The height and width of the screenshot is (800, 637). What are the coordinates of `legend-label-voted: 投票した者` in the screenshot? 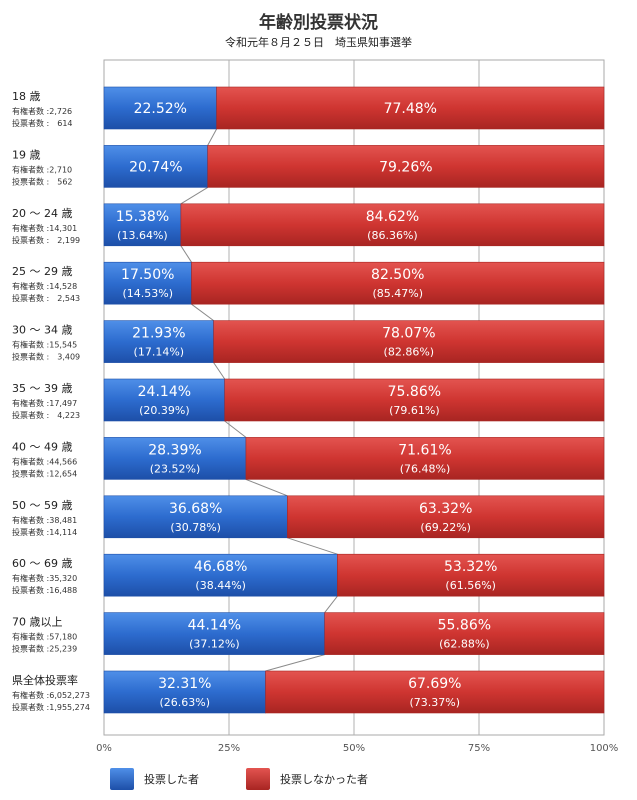 It's located at (171, 779).